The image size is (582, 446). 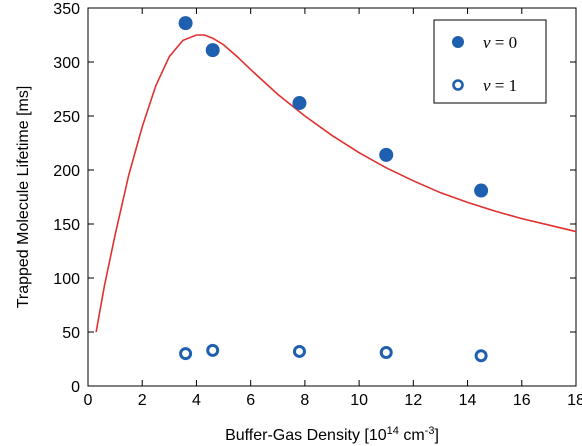 I want to click on legend: v = 0 v = 1, so click(x=490, y=61).